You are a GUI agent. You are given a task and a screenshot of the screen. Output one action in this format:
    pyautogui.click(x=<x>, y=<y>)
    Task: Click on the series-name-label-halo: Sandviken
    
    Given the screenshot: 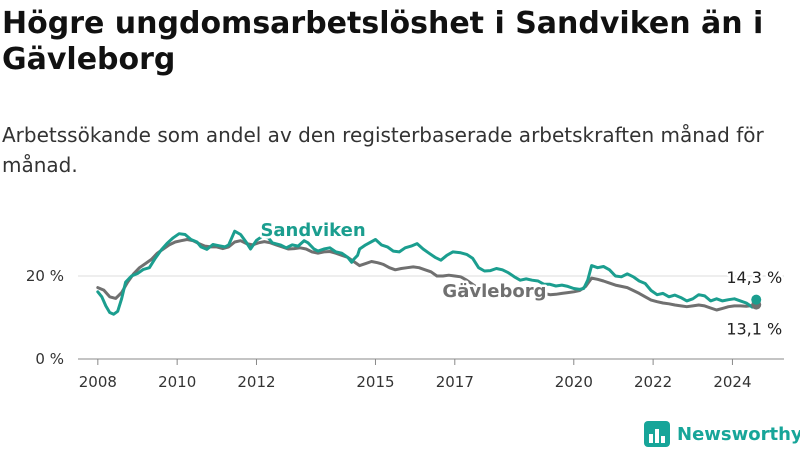 What is the action you would take?
    pyautogui.click(x=312, y=230)
    